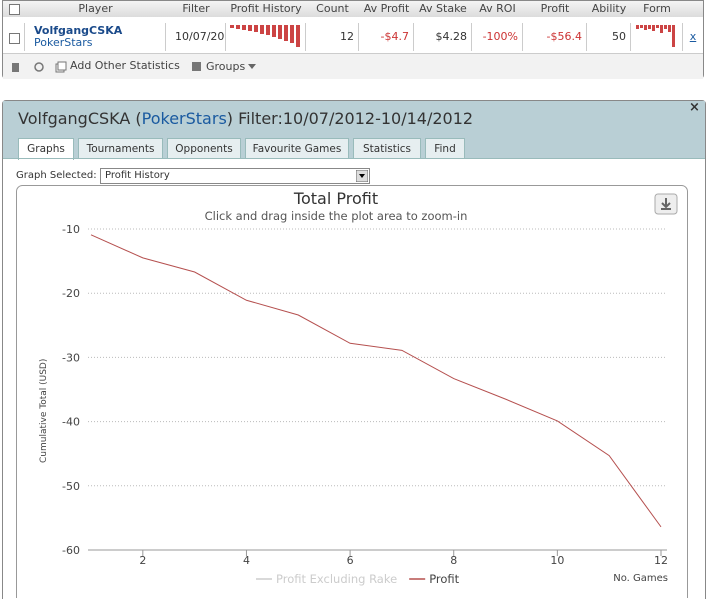 This screenshot has height=599, width=706. I want to click on form-cell, so click(657, 37).